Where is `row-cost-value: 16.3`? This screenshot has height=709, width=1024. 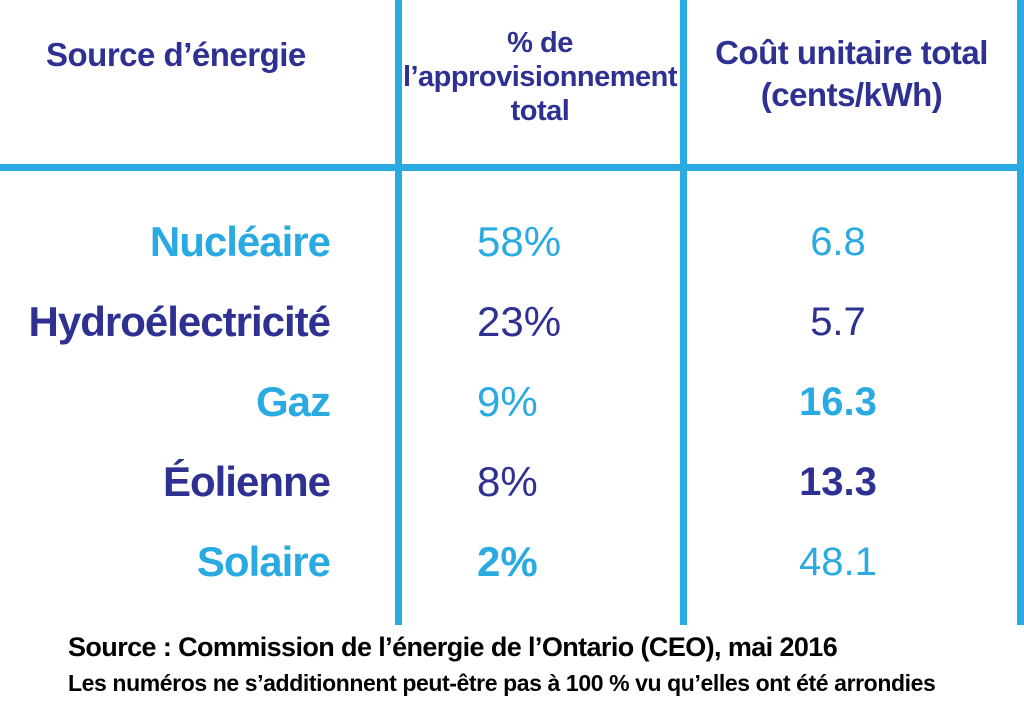
row-cost-value: 16.3 is located at coordinates (838, 402).